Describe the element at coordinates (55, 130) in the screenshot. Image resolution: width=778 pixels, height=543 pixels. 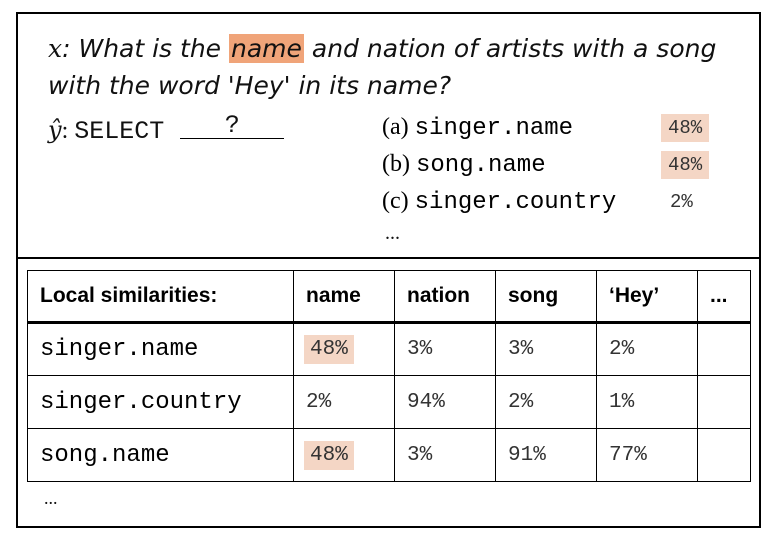
I see `prediction-variable: ŷ` at that location.